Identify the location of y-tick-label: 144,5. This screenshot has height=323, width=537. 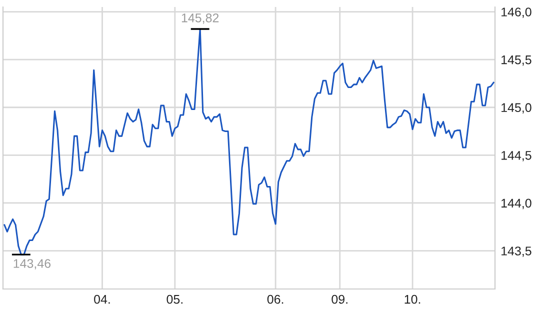
(517, 156).